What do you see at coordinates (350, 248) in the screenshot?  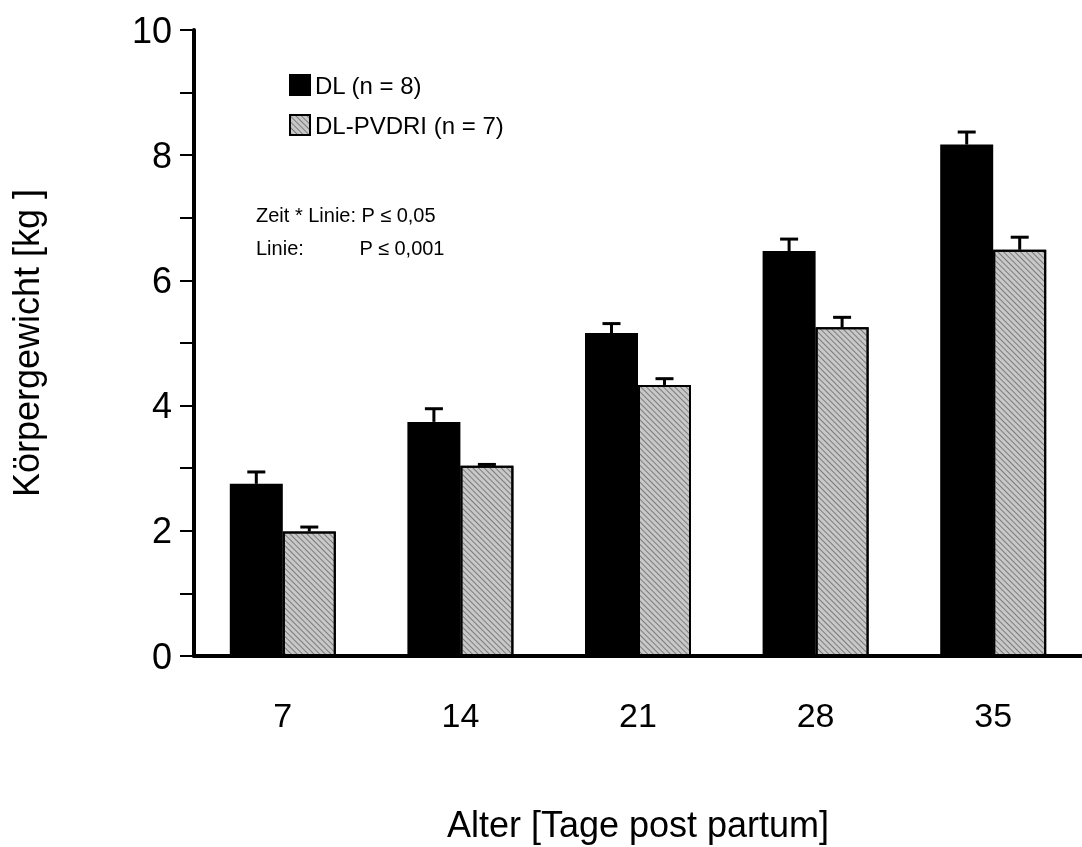 I see `annotation: Linie: P ≤ 0,001` at bounding box center [350, 248].